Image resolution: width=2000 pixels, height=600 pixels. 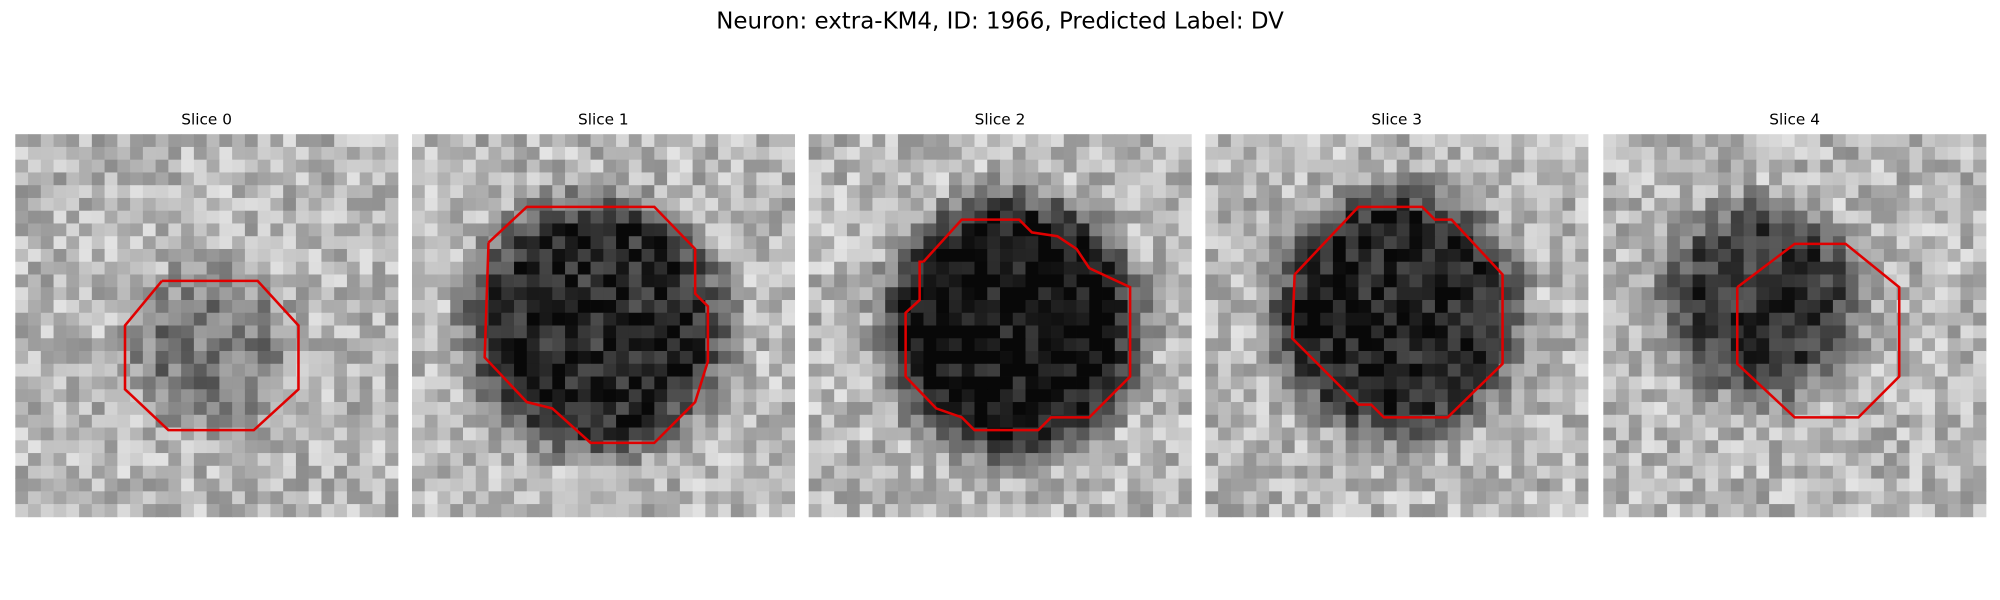 What do you see at coordinates (603, 120) in the screenshot?
I see `panel-title: Slice 1` at bounding box center [603, 120].